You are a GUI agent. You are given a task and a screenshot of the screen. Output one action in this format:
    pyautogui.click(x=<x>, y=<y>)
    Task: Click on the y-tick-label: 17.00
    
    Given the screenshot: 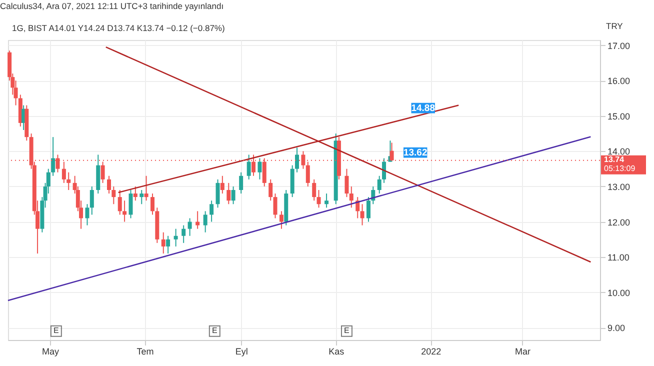 What is the action you would take?
    pyautogui.click(x=619, y=45)
    